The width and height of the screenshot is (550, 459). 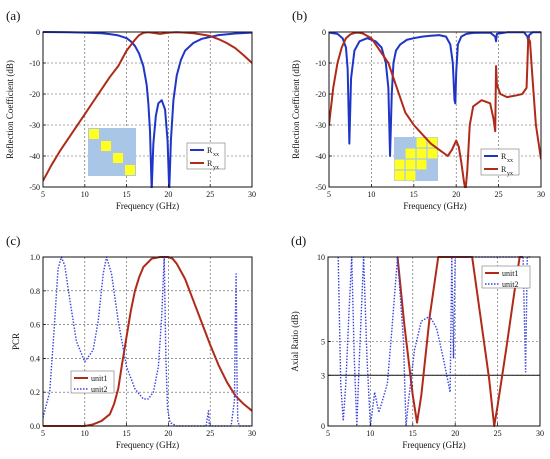 I want to click on y-tick-label: 5, so click(x=323, y=342).